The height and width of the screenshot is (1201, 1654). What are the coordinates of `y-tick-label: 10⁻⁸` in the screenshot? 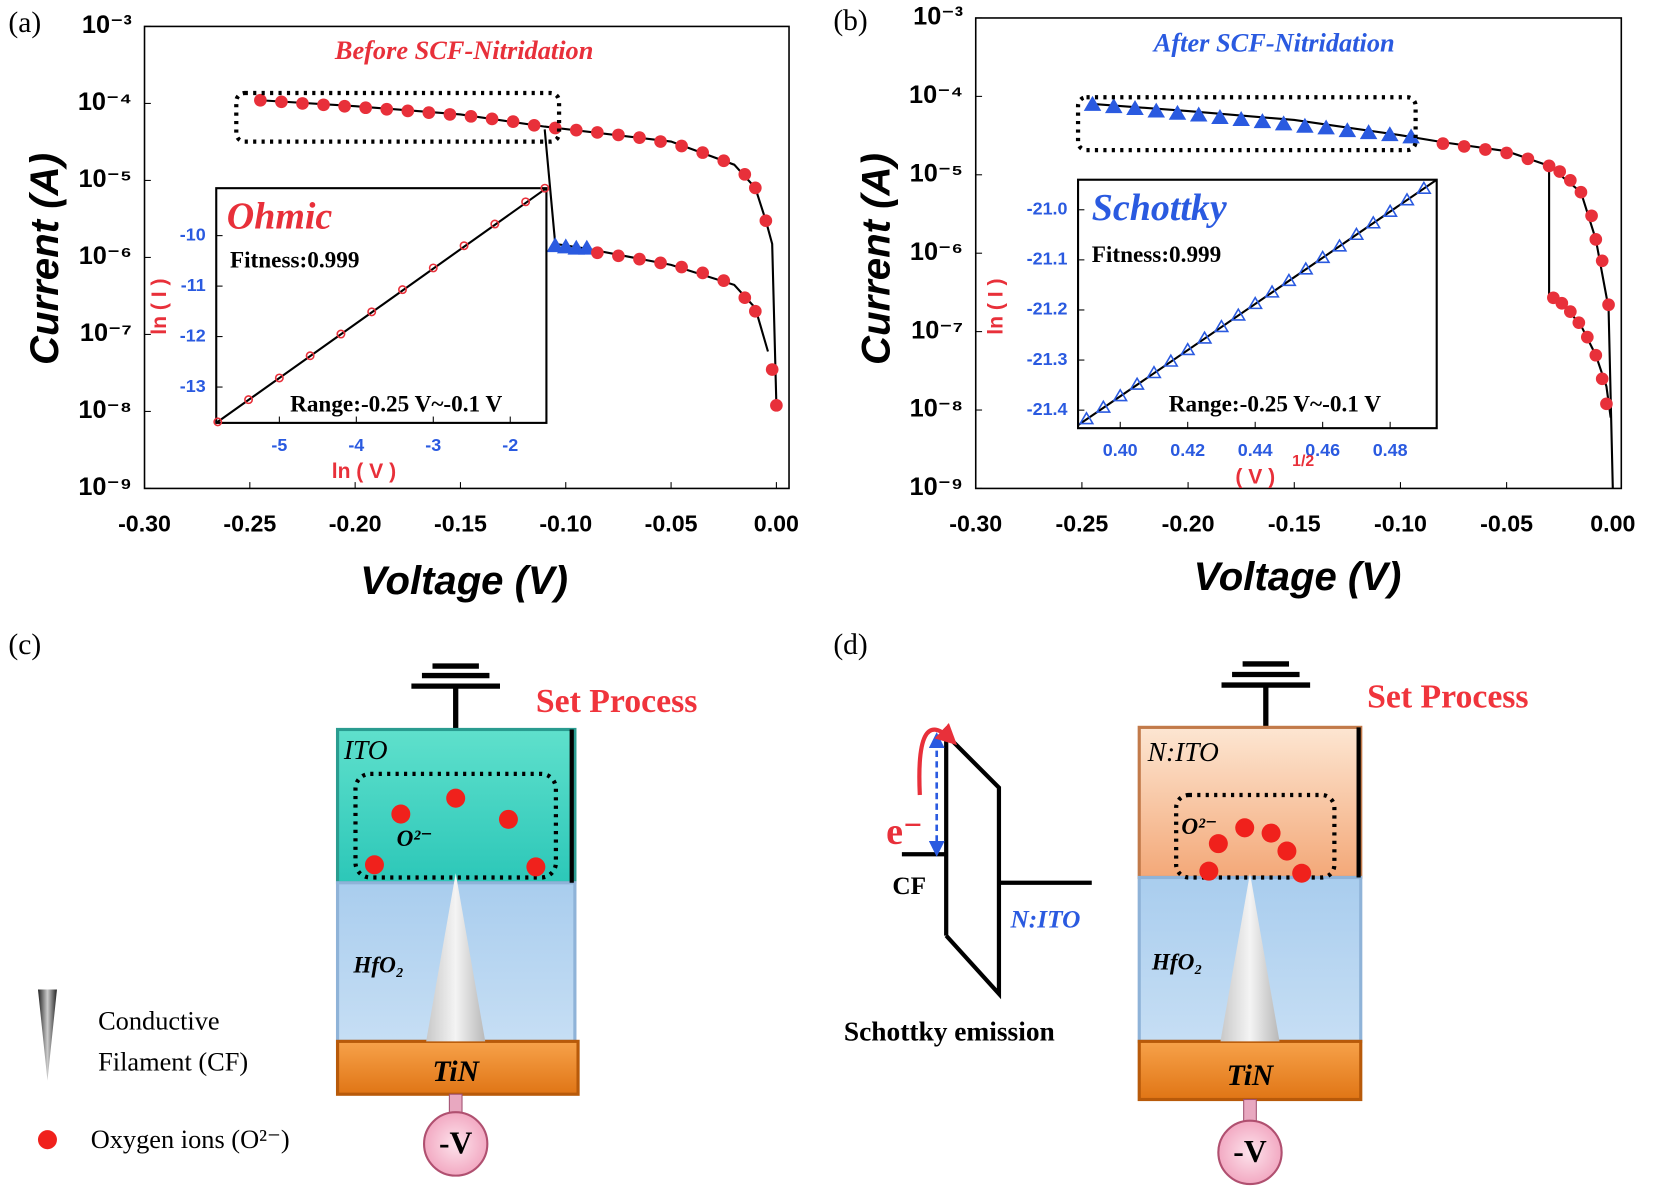 It's located at (936, 409).